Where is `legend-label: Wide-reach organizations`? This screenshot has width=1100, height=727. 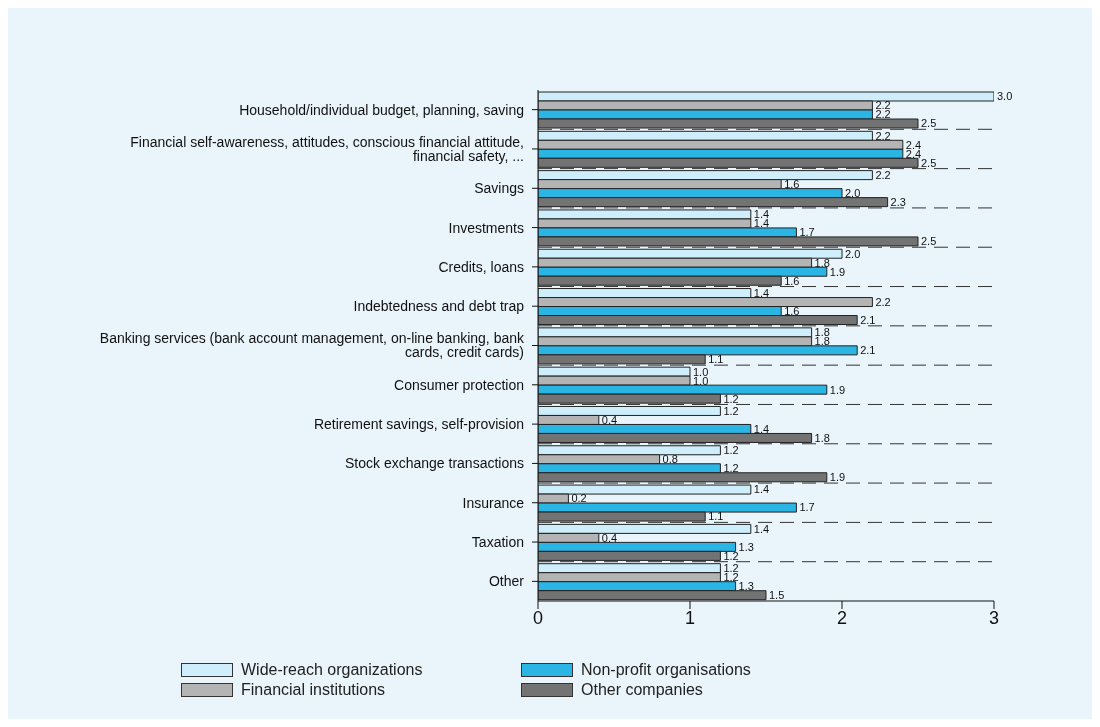
legend-label: Wide-reach organizations is located at coordinates (332, 670).